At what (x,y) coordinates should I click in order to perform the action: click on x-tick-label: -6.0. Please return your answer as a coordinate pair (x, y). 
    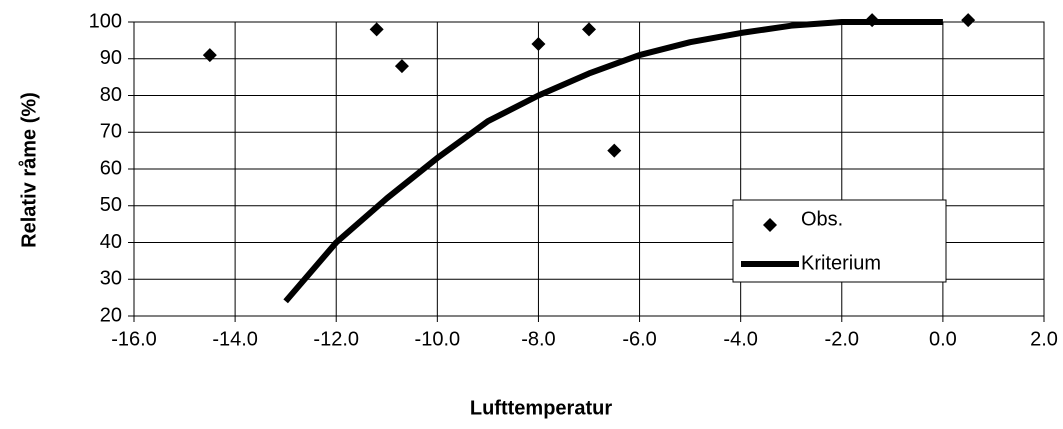
    Looking at the image, I should click on (639, 339).